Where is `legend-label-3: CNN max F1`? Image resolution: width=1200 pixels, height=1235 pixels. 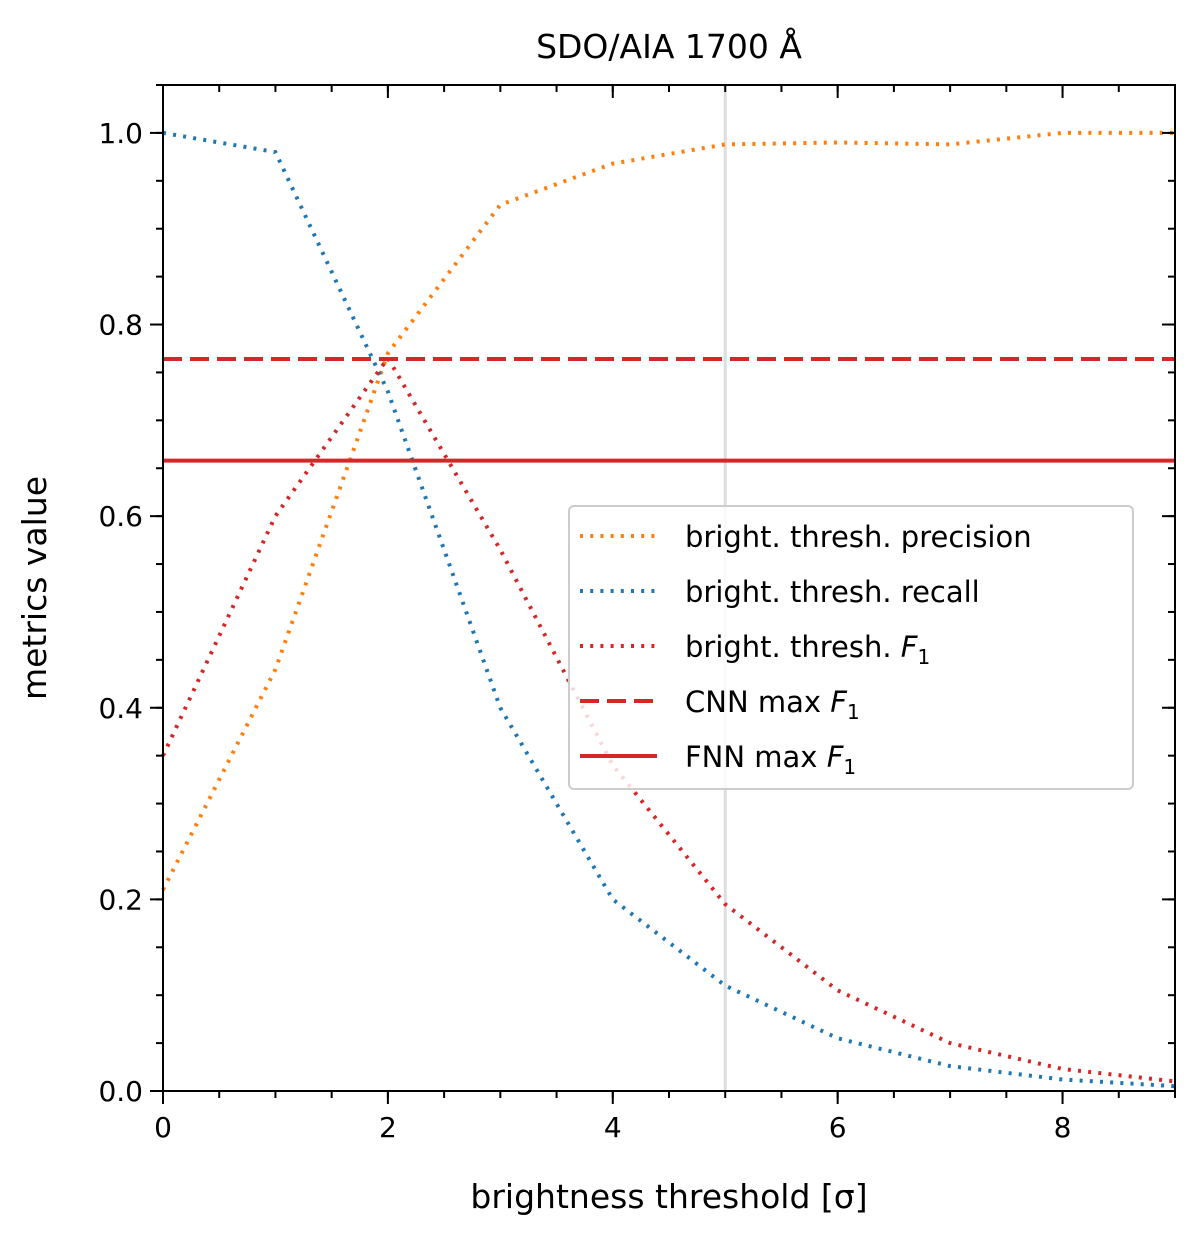 legend-label-3: CNN max F1 is located at coordinates (772, 704).